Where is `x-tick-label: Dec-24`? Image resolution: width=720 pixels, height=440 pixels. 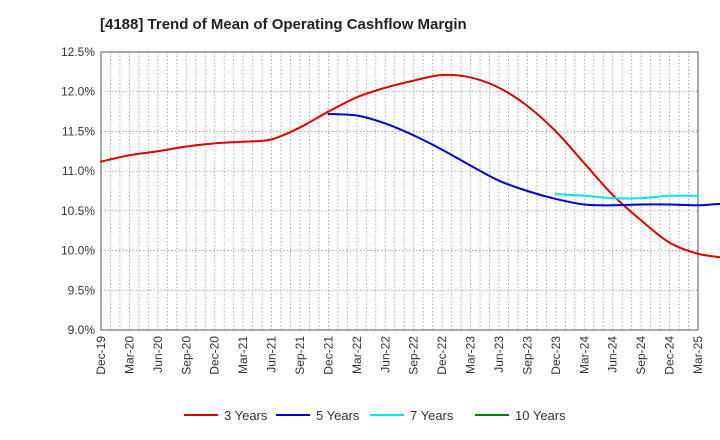 x-tick-label: Dec-24 is located at coordinates (670, 355).